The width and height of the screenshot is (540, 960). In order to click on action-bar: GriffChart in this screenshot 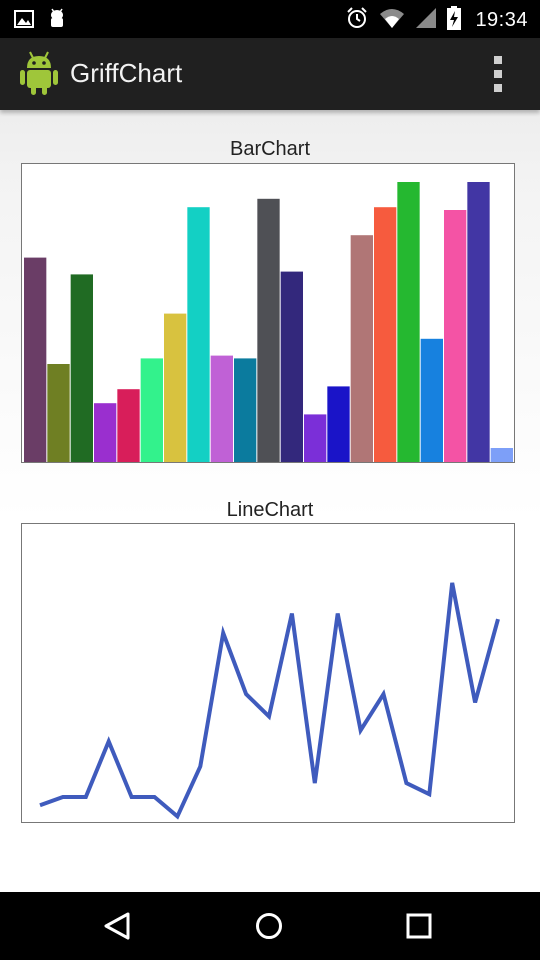, I will do `click(270, 74)`.